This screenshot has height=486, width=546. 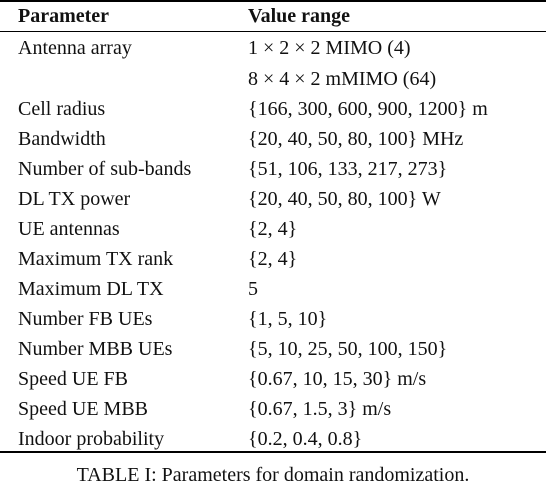 What do you see at coordinates (62, 138) in the screenshot?
I see `parameter-cell: Bandwidth` at bounding box center [62, 138].